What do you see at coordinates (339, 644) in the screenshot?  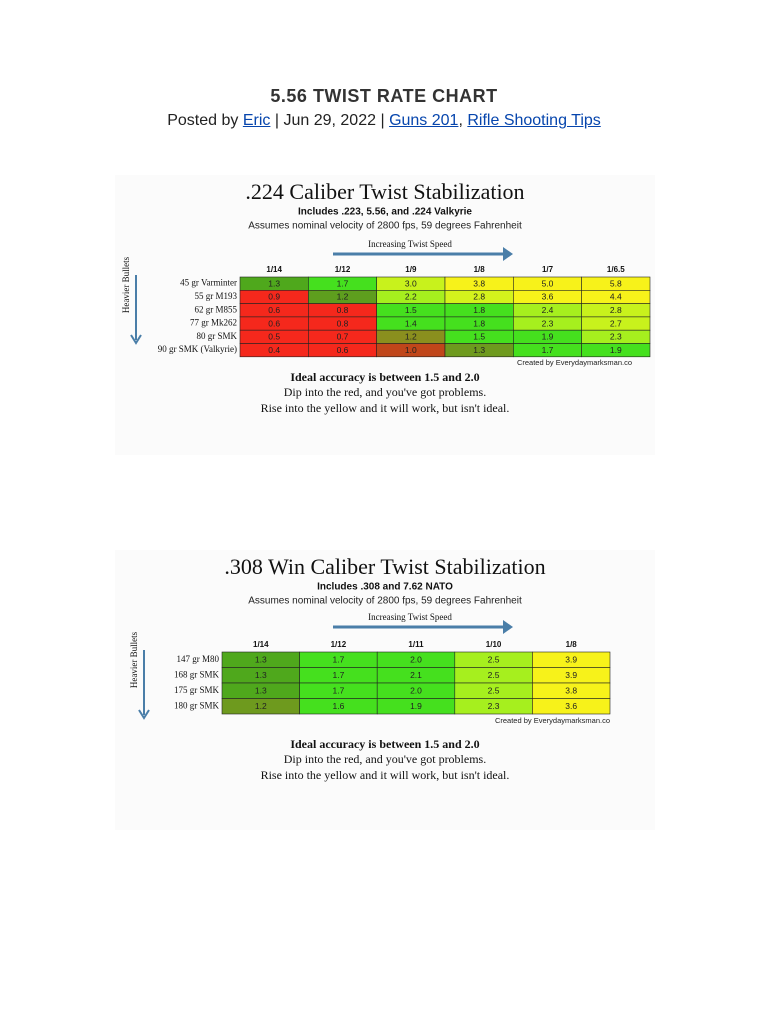 I see `column-header: 1/12` at bounding box center [339, 644].